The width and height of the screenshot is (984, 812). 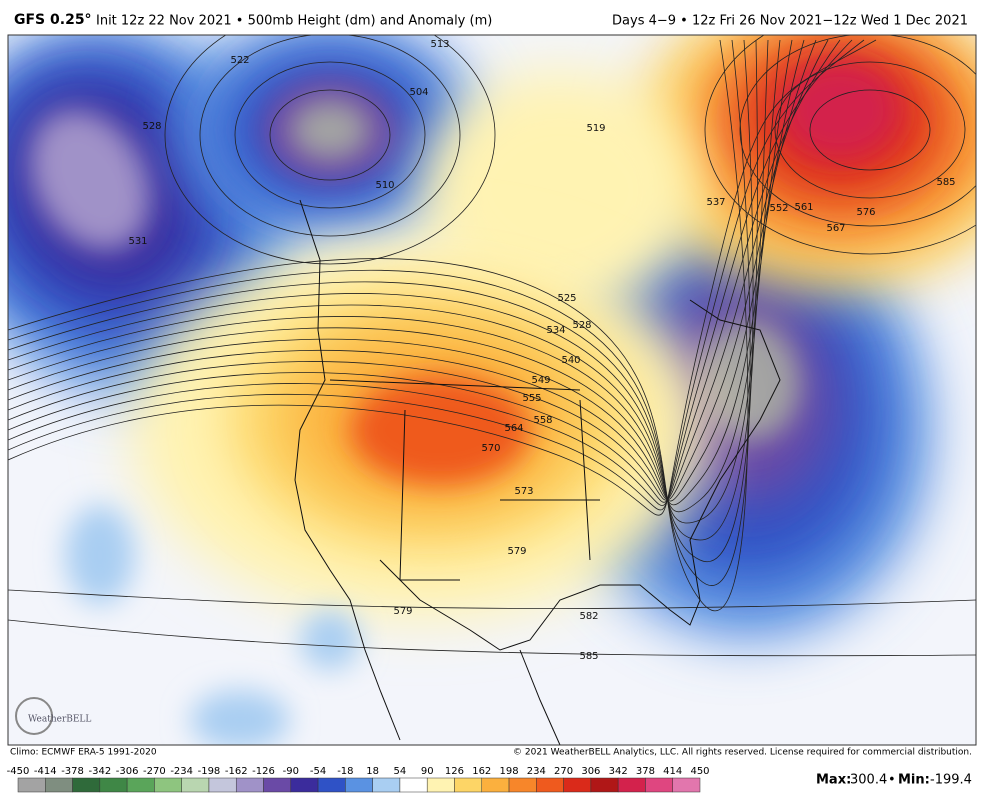 What do you see at coordinates (590, 771) in the screenshot?
I see `colorbar-tick-label: 306` at bounding box center [590, 771].